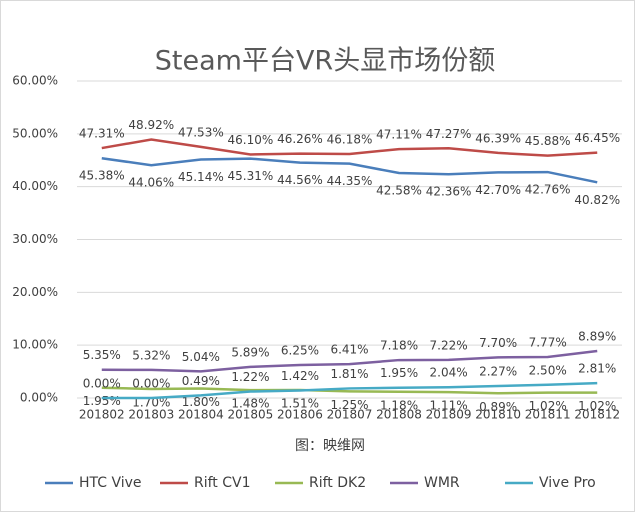 Image resolution: width=635 pixels, height=512 pixels. What do you see at coordinates (349, 405) in the screenshot?
I see `data-label: 1.25%` at bounding box center [349, 405].